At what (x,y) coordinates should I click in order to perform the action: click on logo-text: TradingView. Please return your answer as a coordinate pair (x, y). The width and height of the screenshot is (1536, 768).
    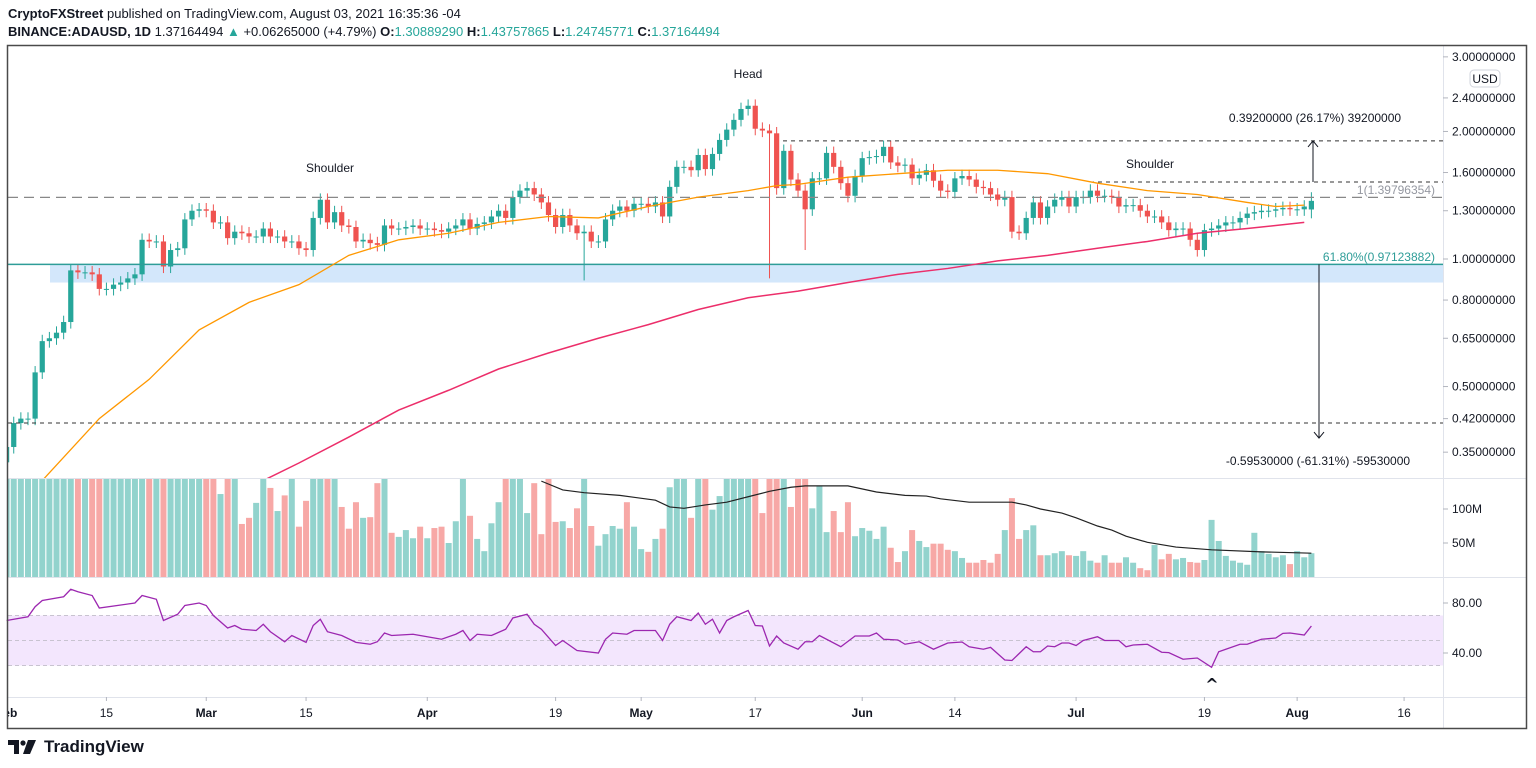
    Looking at the image, I should click on (94, 746).